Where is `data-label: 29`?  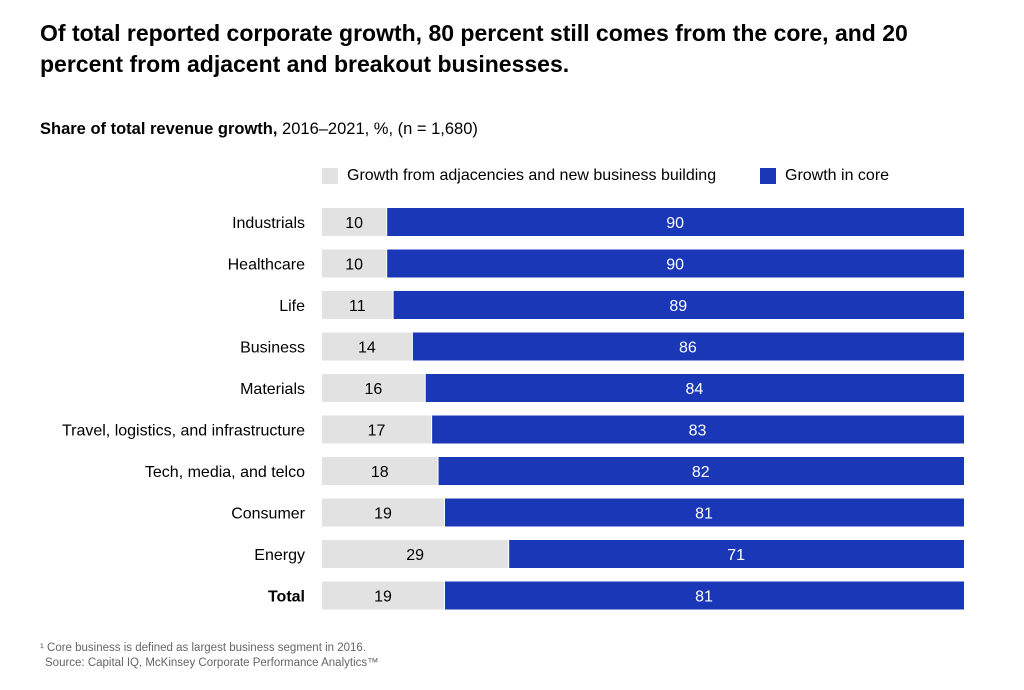
data-label: 29 is located at coordinates (415, 555).